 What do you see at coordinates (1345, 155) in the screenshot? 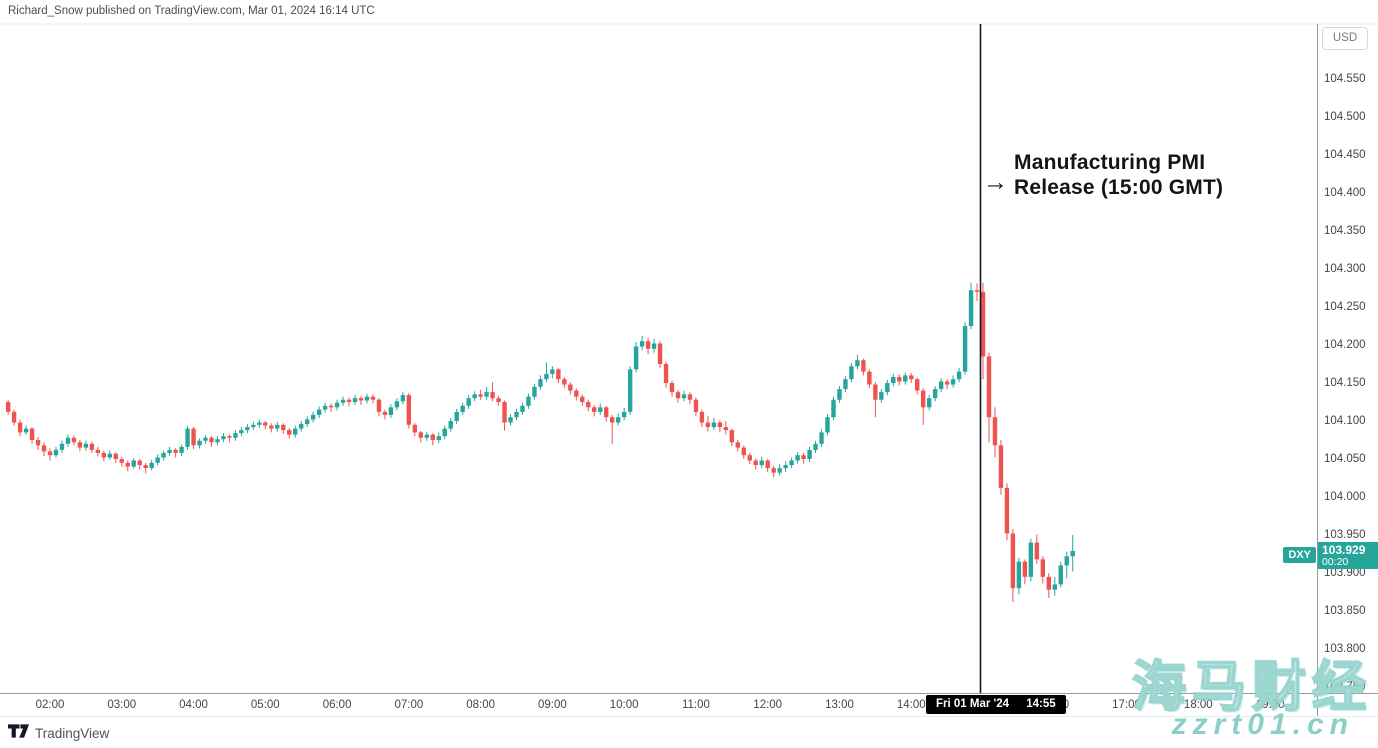
I see `price-tick-label: 104.450` at bounding box center [1345, 155].